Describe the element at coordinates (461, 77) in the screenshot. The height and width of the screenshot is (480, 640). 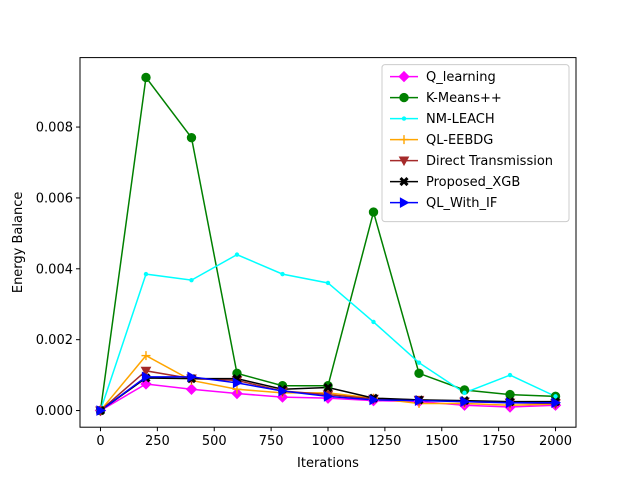
I see `legend-label: Q_learning` at that location.